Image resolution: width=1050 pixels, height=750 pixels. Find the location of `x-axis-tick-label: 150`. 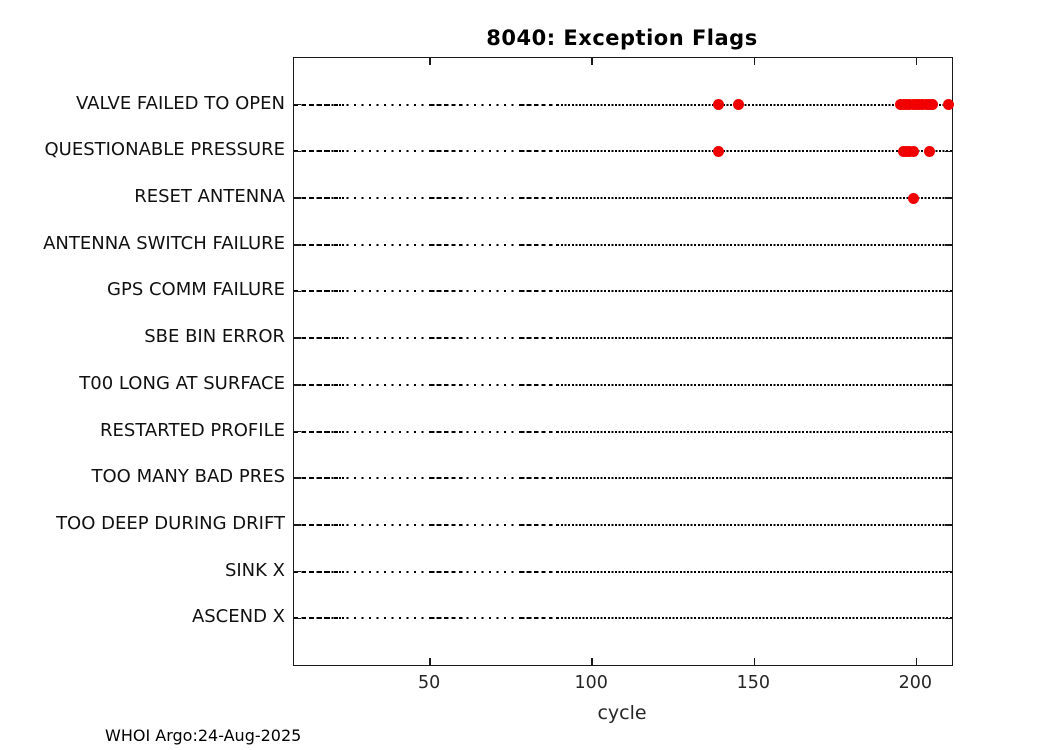

x-axis-tick-label: 150 is located at coordinates (753, 683).